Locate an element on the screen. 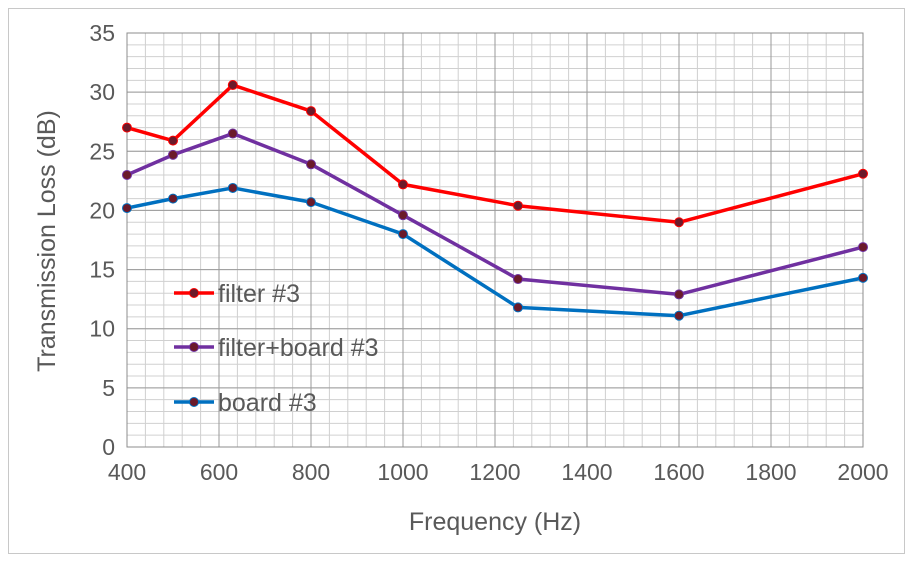 The height and width of the screenshot is (564, 915). y-axis-title: Transmission Loss (dB) is located at coordinates (47, 241).